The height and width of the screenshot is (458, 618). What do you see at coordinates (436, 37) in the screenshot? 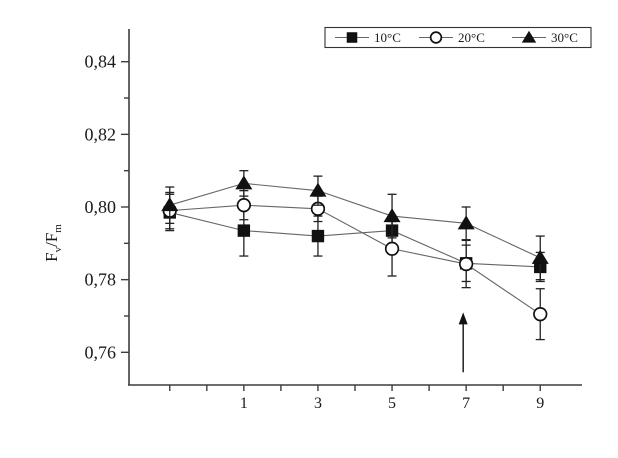
I see `marker-open-circle-legend` at bounding box center [436, 37].